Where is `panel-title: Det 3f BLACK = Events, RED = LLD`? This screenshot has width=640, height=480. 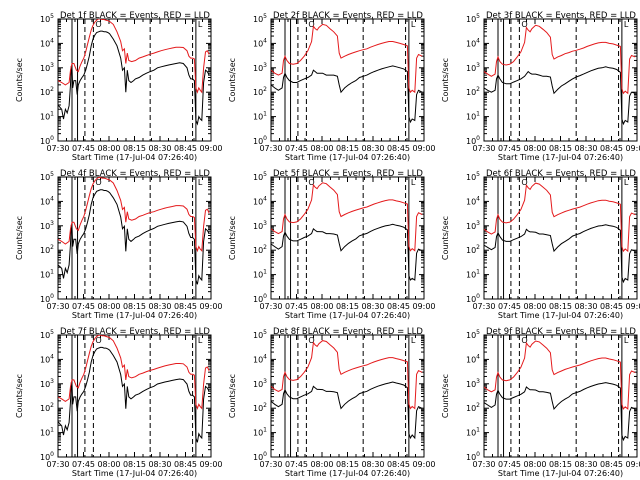 panel-title: Det 3f BLACK = Events, RED = LLD is located at coordinates (561, 16).